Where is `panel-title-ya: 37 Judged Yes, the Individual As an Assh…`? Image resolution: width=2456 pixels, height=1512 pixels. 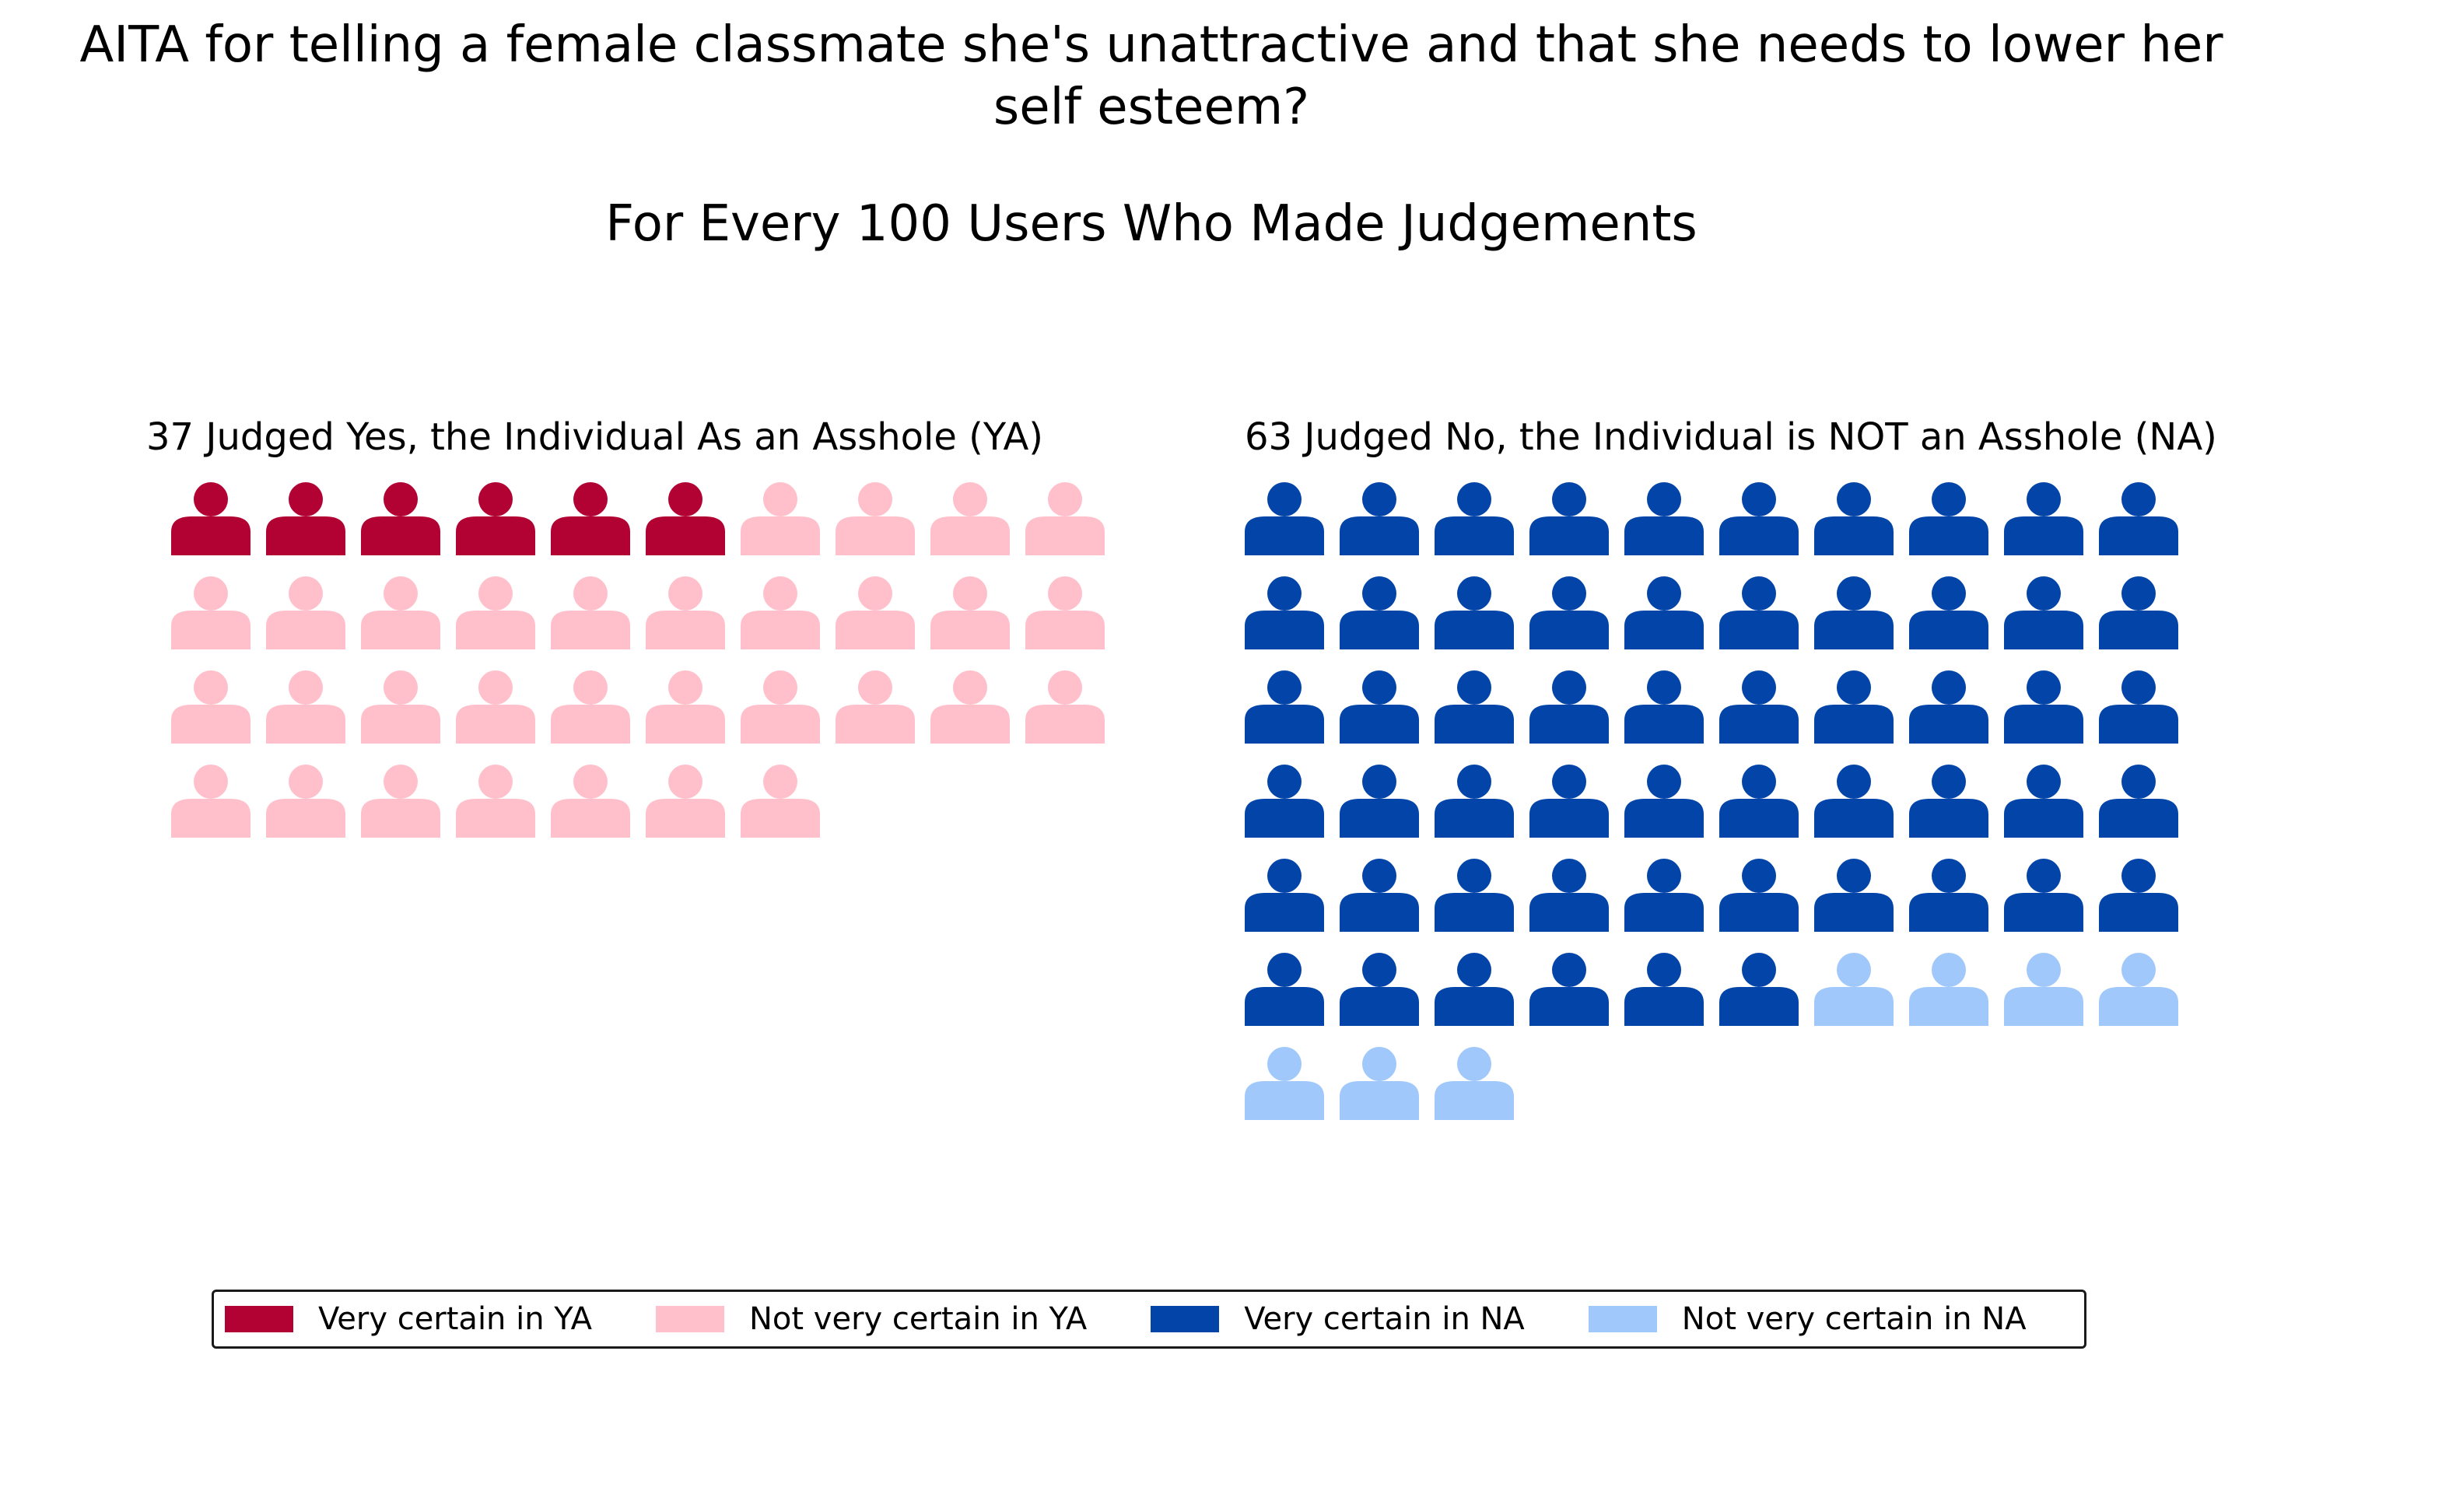
panel-title-ya: 37 Judged Yes, the Individual As an Assh… is located at coordinates (595, 437).